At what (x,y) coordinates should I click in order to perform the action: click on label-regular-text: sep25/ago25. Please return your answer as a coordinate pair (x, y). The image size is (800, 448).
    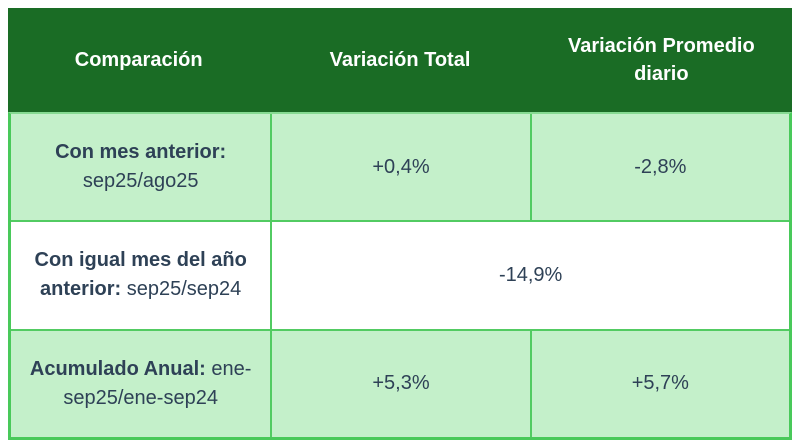
    Looking at the image, I should click on (140, 181).